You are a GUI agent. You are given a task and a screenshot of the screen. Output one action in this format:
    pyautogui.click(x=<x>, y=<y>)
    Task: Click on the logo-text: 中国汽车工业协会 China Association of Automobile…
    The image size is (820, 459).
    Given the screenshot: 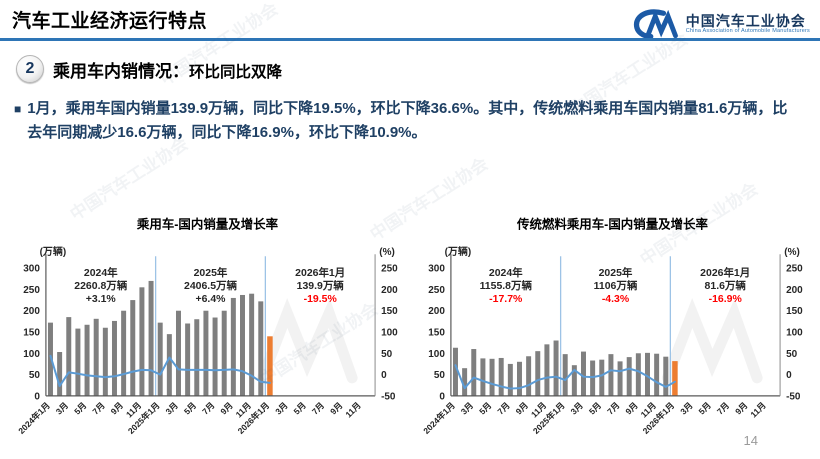 What is the action you would take?
    pyautogui.click(x=748, y=24)
    